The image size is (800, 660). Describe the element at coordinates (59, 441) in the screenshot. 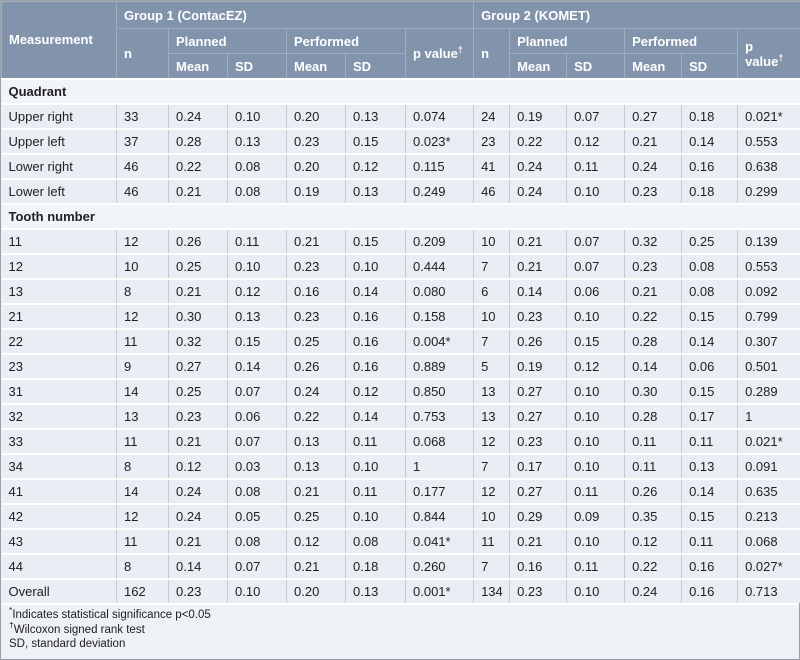

I see `measurement-cell: 33` at that location.